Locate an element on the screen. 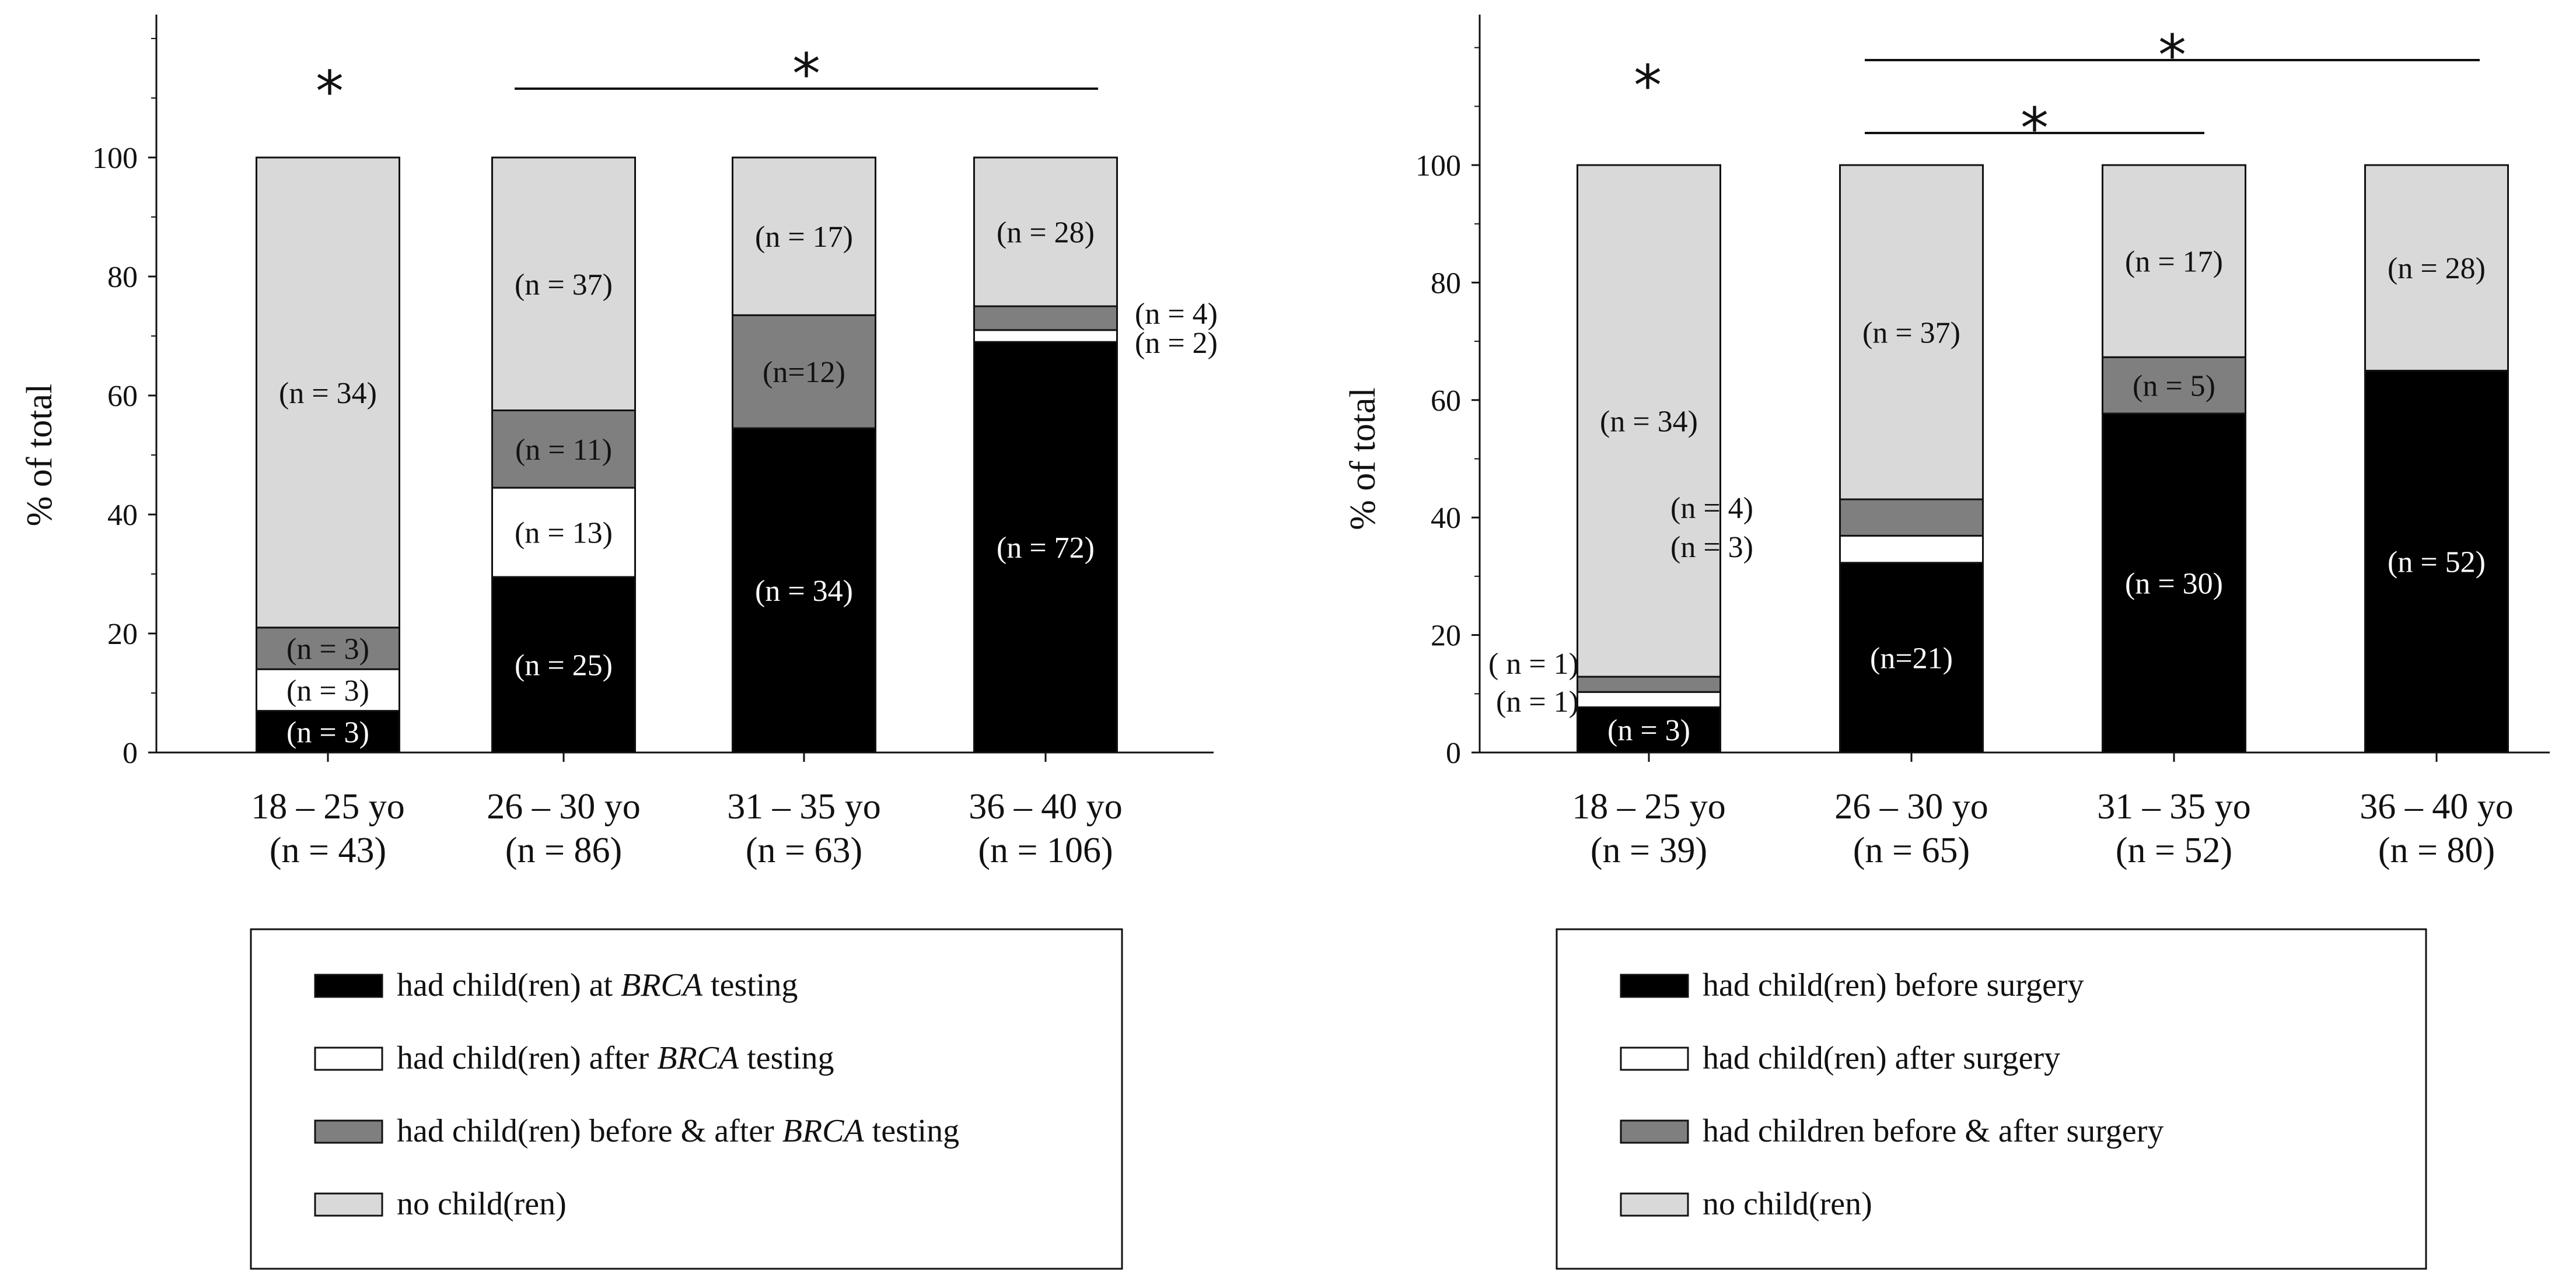 This screenshot has height=1288, width=2576. legend-text-part: had child(ren) at is located at coordinates (509, 985).